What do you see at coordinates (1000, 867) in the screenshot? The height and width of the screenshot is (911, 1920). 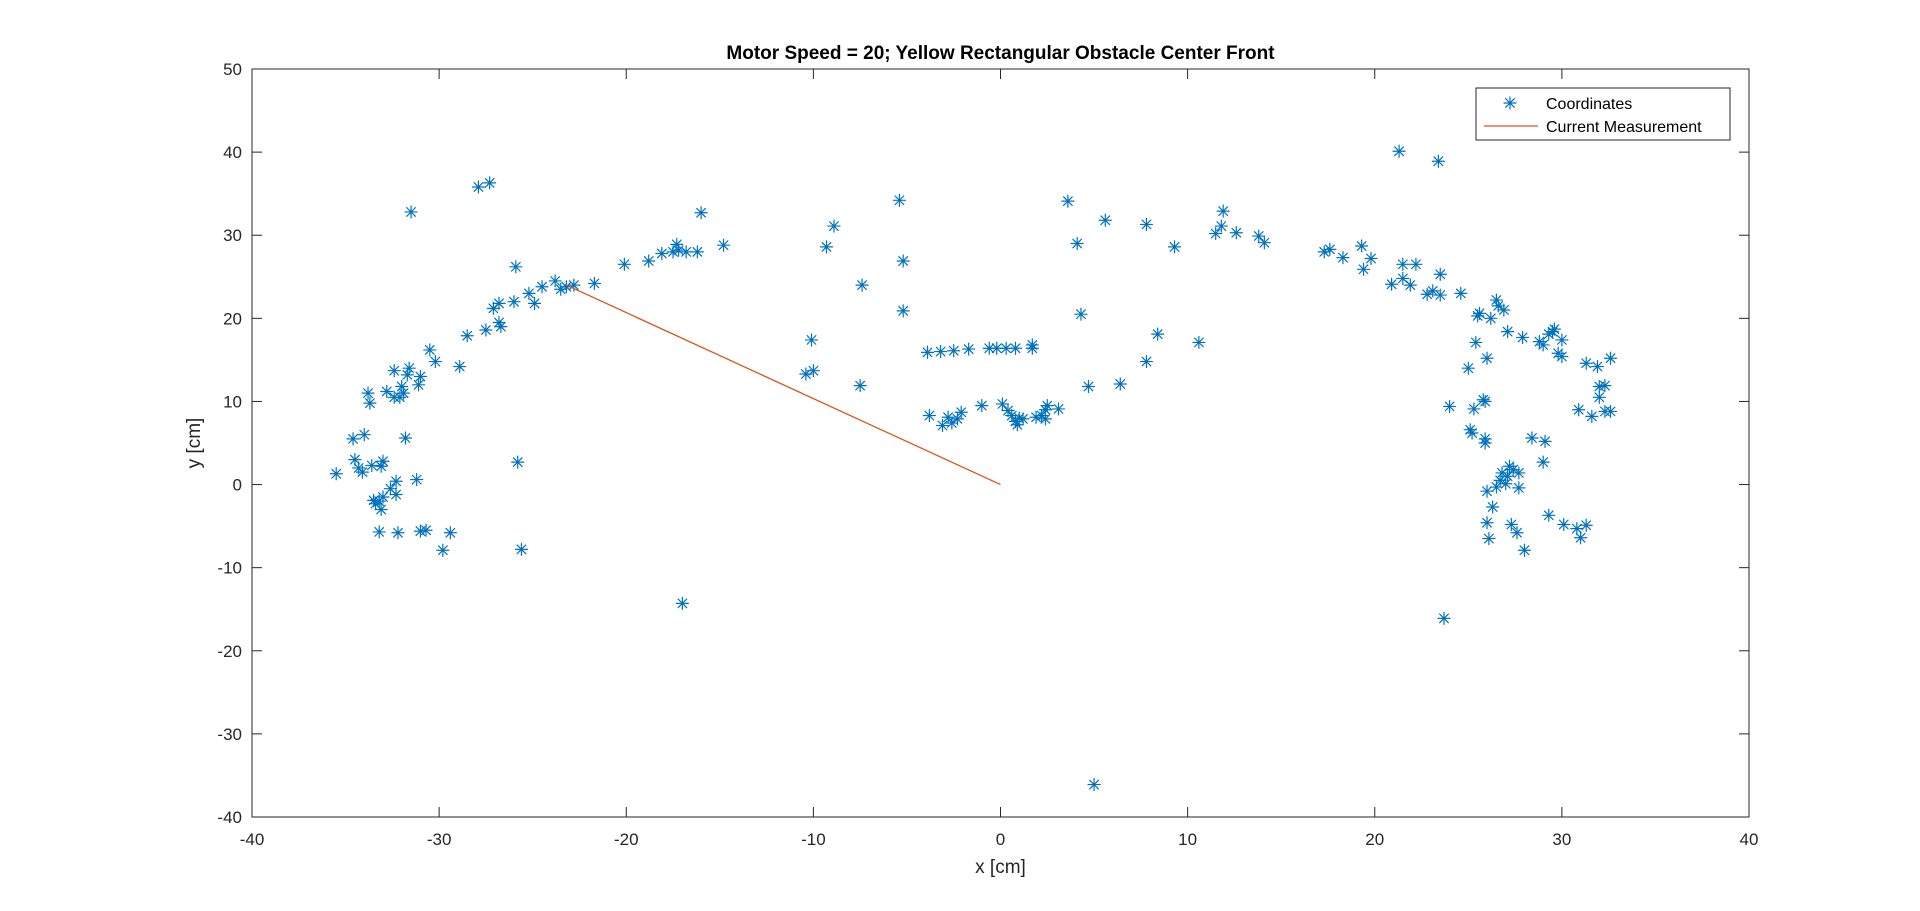 I see `x-axis-label: x [cm]` at bounding box center [1000, 867].